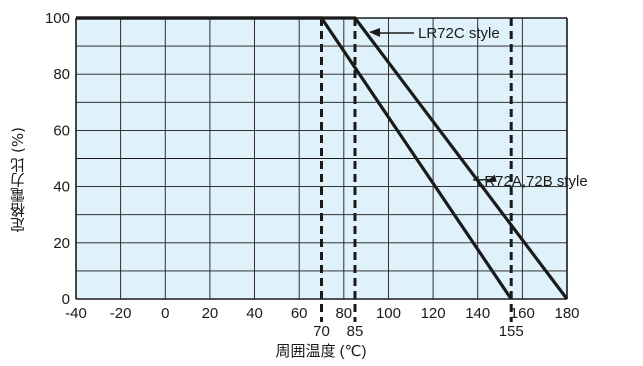  Describe the element at coordinates (511, 331) in the screenshot. I see `x-extra-label: 155` at that location.